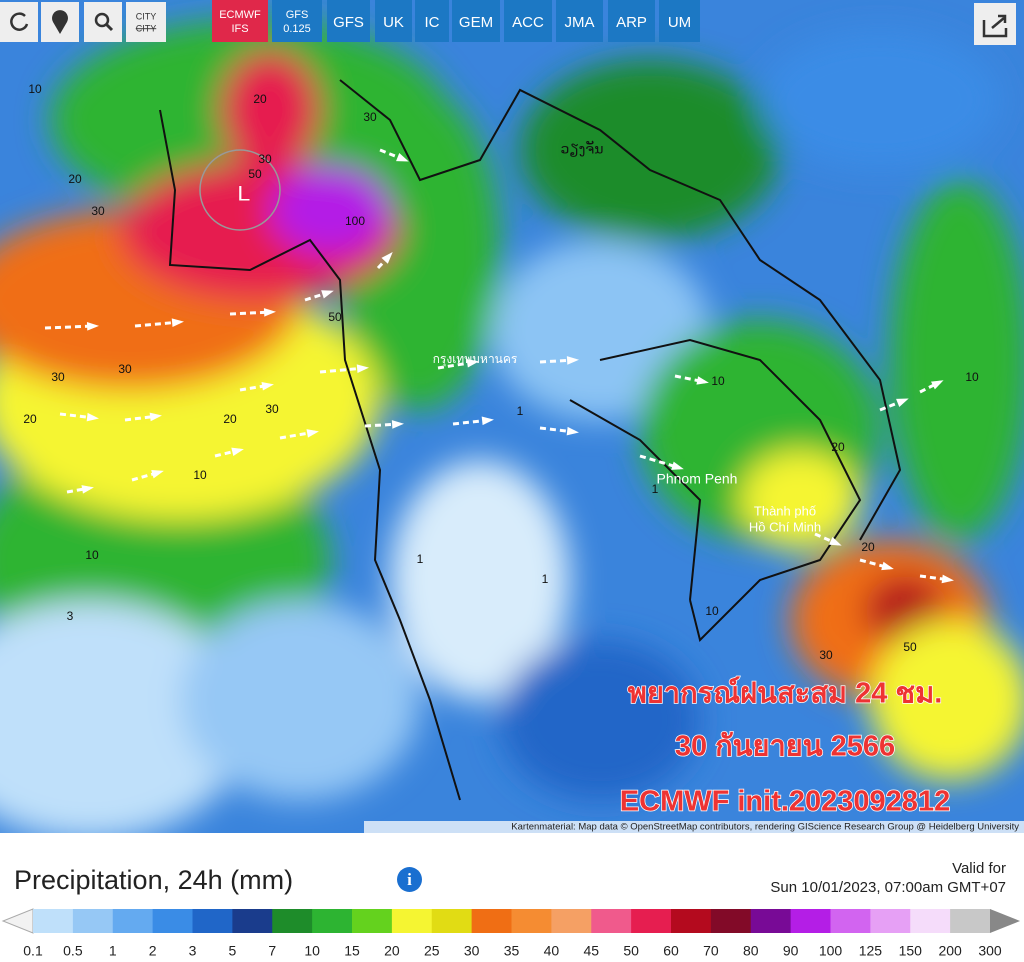 This screenshot has height=962, width=1024. I want to click on info-button: i, so click(409, 879).